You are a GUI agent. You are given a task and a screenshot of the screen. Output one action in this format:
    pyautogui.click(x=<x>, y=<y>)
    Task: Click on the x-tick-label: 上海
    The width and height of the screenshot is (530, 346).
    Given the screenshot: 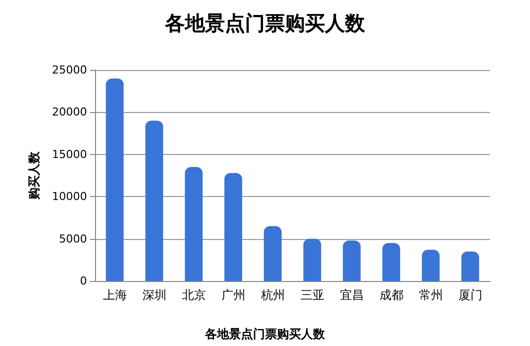 What is the action you would take?
    pyautogui.click(x=114, y=295)
    